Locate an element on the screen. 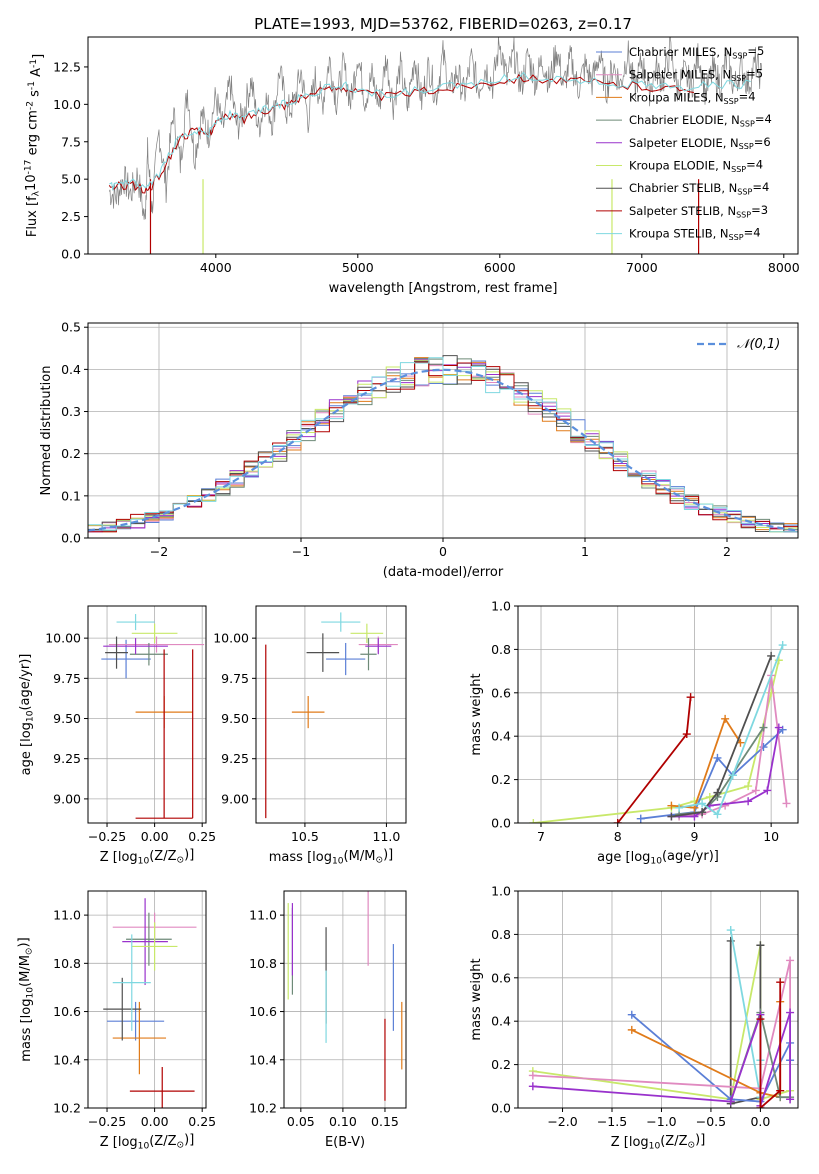 The width and height of the screenshot is (819, 1174). x-tick-label: −1.0 is located at coordinates (661, 1121).